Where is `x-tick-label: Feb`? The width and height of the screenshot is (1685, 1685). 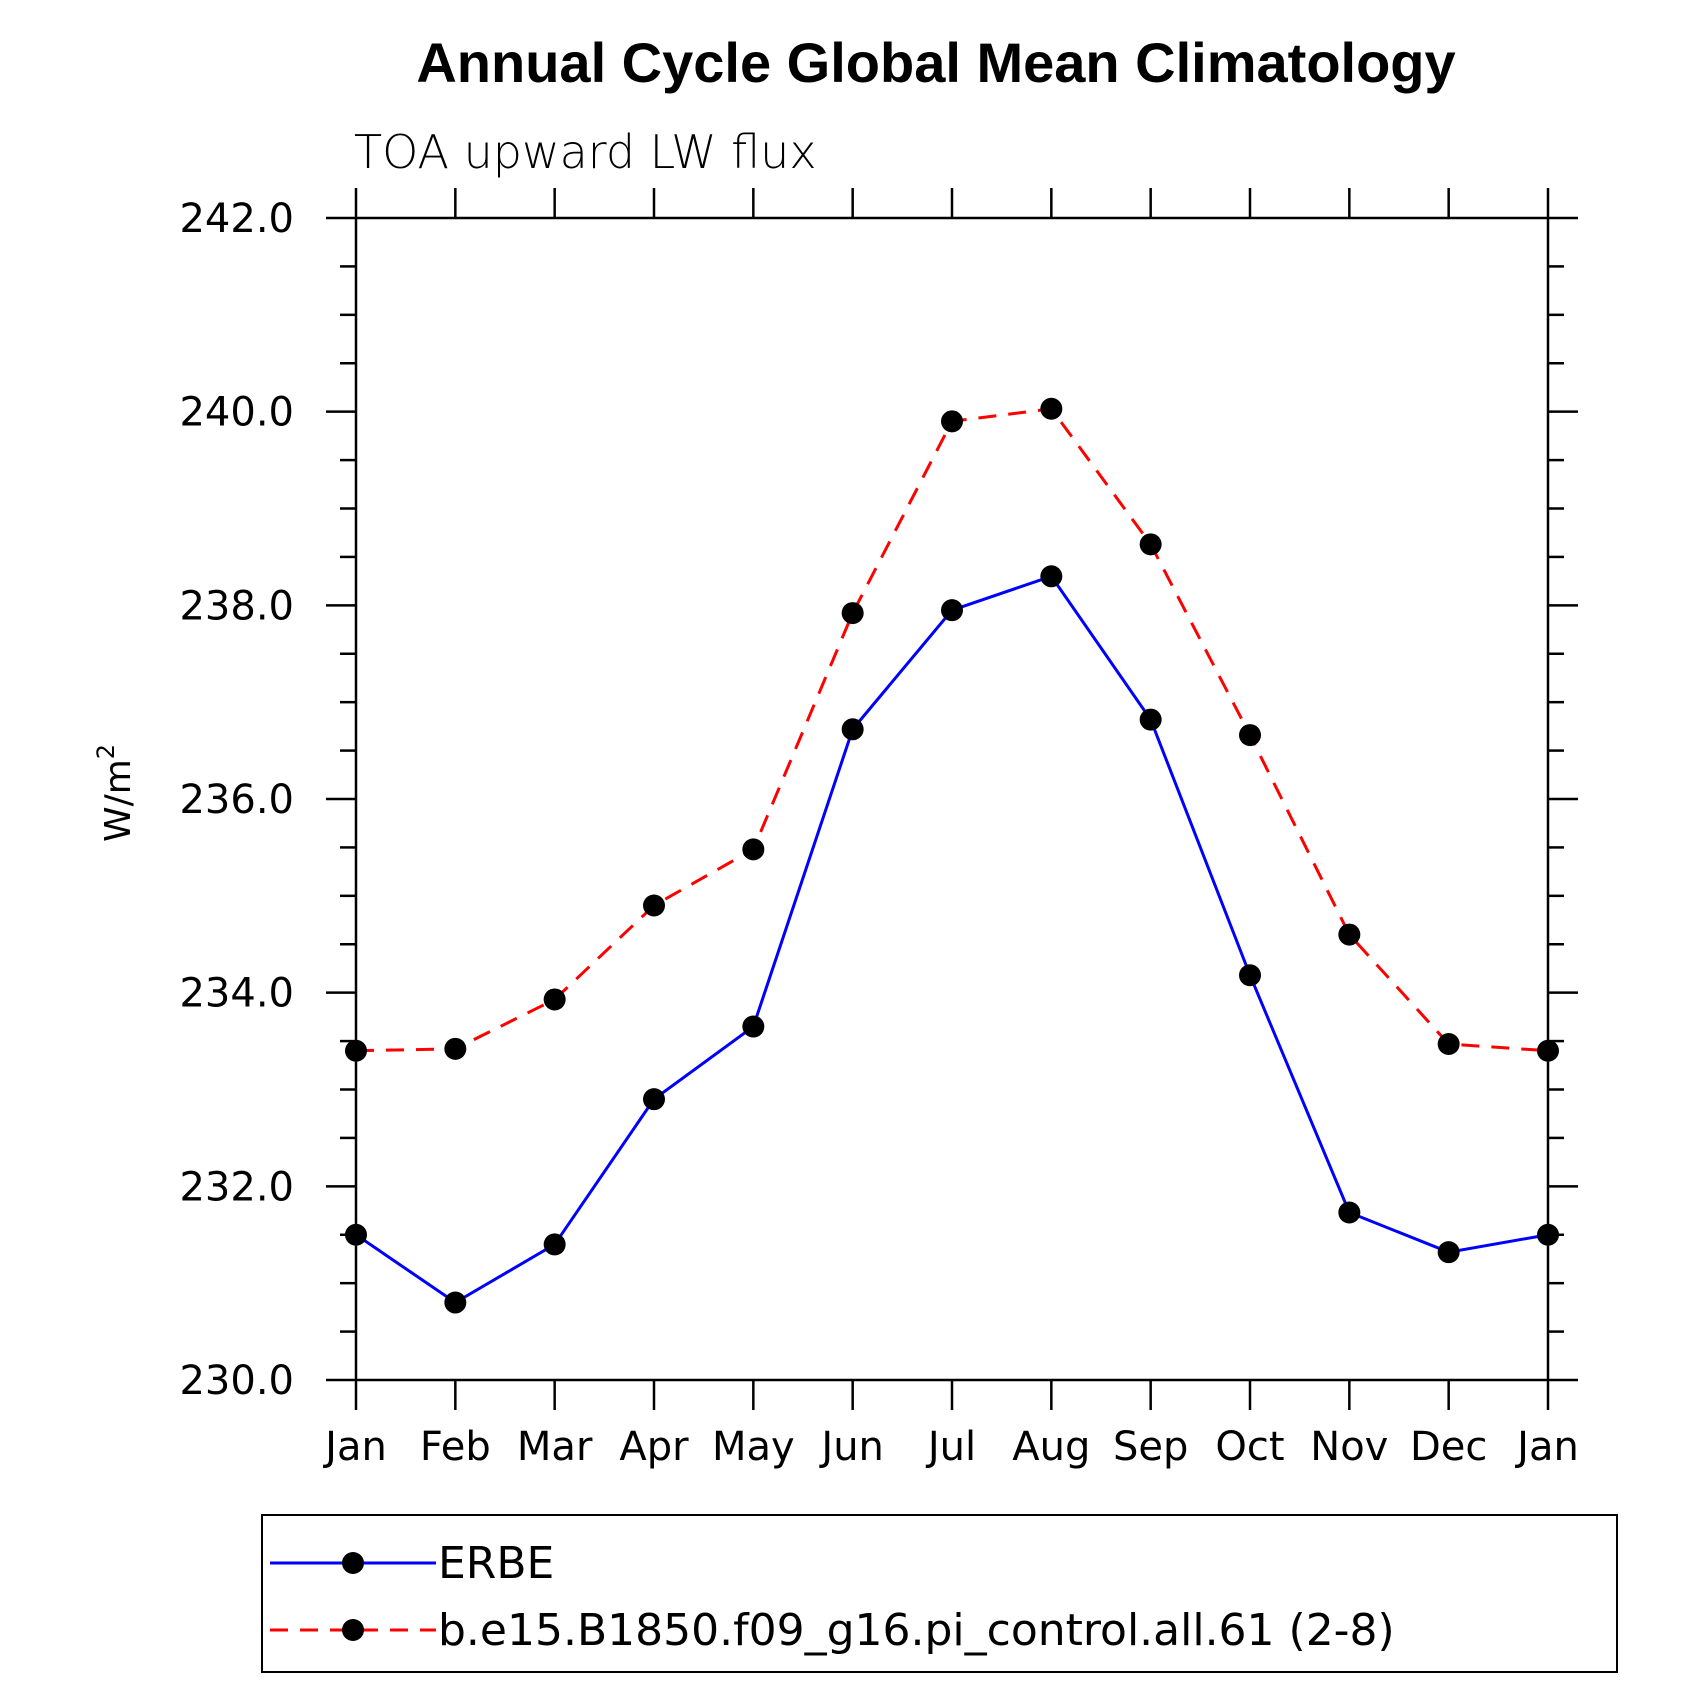 x-tick-label: Feb is located at coordinates (455, 1447).